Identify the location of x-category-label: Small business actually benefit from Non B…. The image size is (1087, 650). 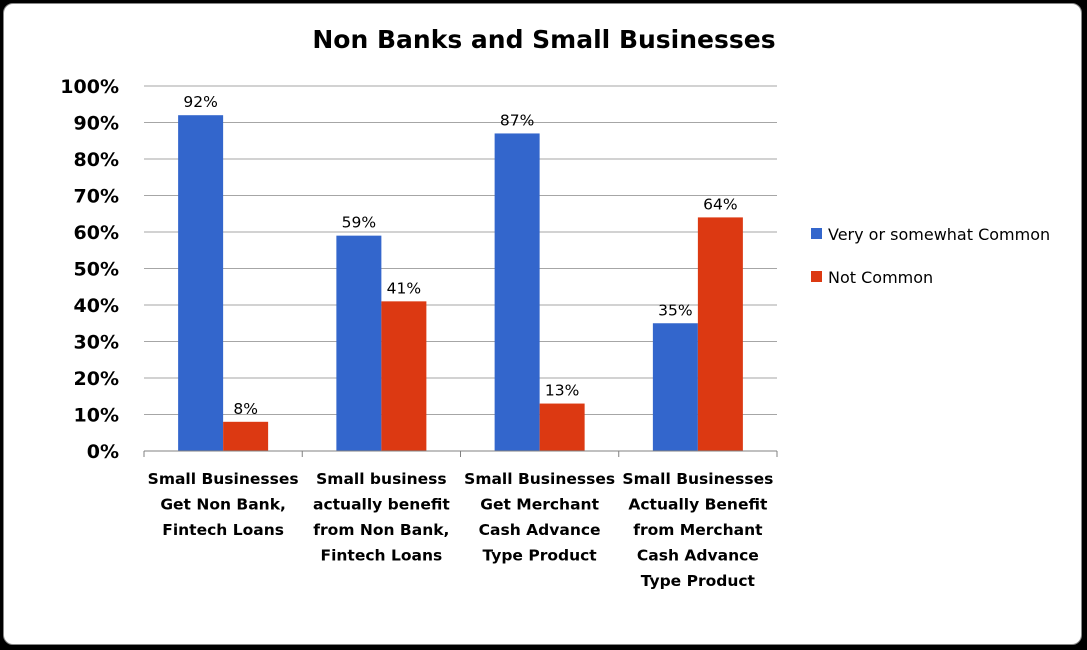
(381, 517).